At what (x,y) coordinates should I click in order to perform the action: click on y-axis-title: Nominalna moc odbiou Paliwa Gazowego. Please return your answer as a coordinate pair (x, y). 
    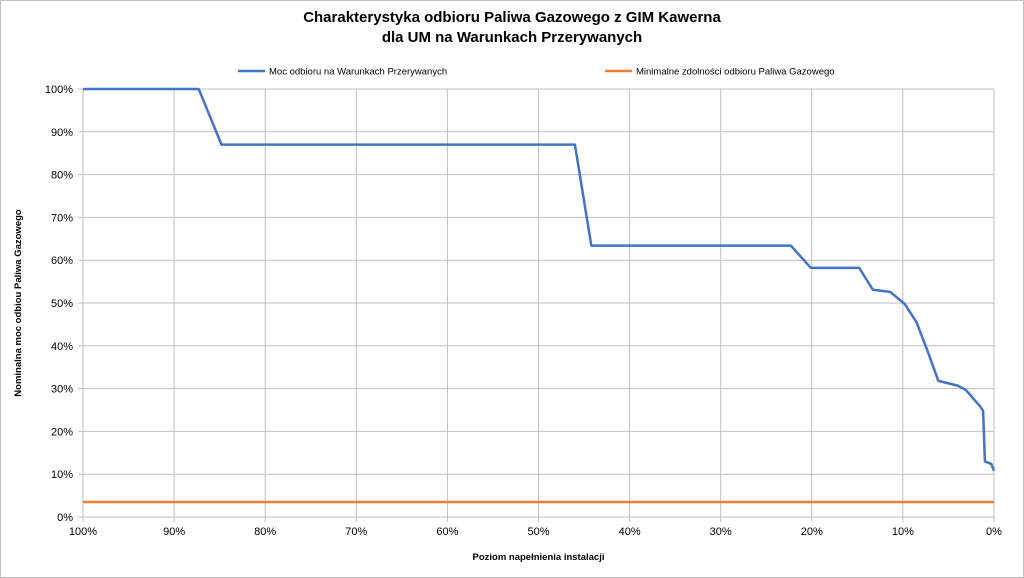
    Looking at the image, I should click on (18, 303).